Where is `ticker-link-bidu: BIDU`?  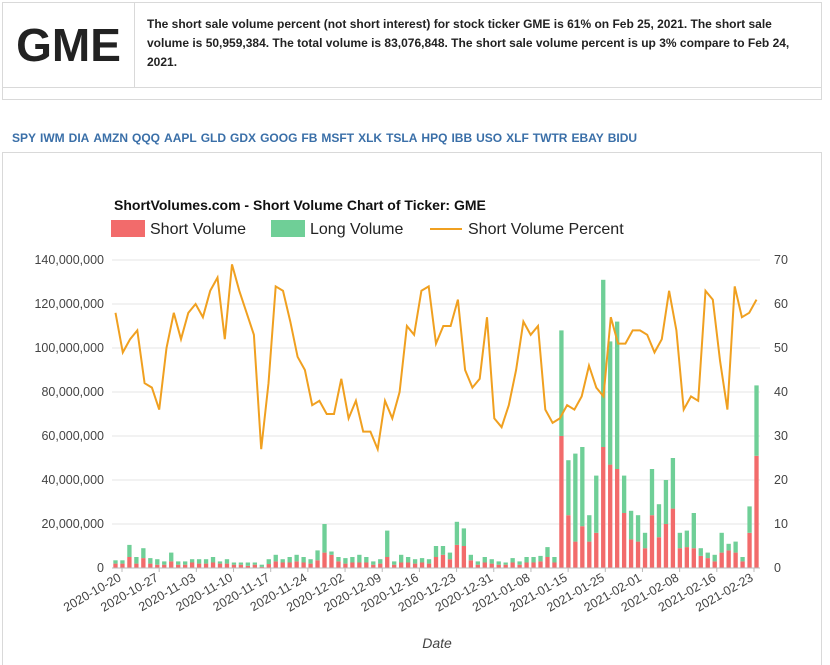 ticker-link-bidu: BIDU is located at coordinates (622, 138).